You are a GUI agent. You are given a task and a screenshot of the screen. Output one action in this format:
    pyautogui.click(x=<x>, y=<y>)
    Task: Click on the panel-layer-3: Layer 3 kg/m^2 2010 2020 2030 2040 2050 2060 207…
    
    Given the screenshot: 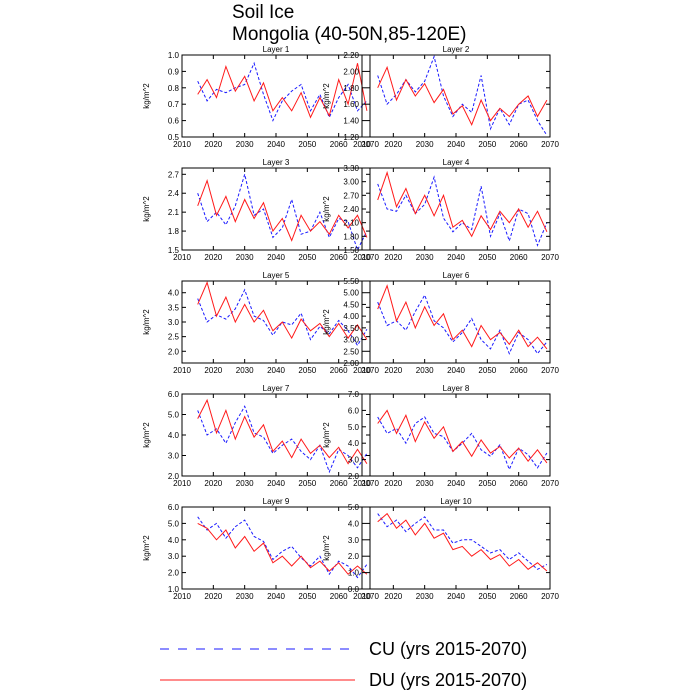 What is the action you would take?
    pyautogui.click(x=260, y=210)
    